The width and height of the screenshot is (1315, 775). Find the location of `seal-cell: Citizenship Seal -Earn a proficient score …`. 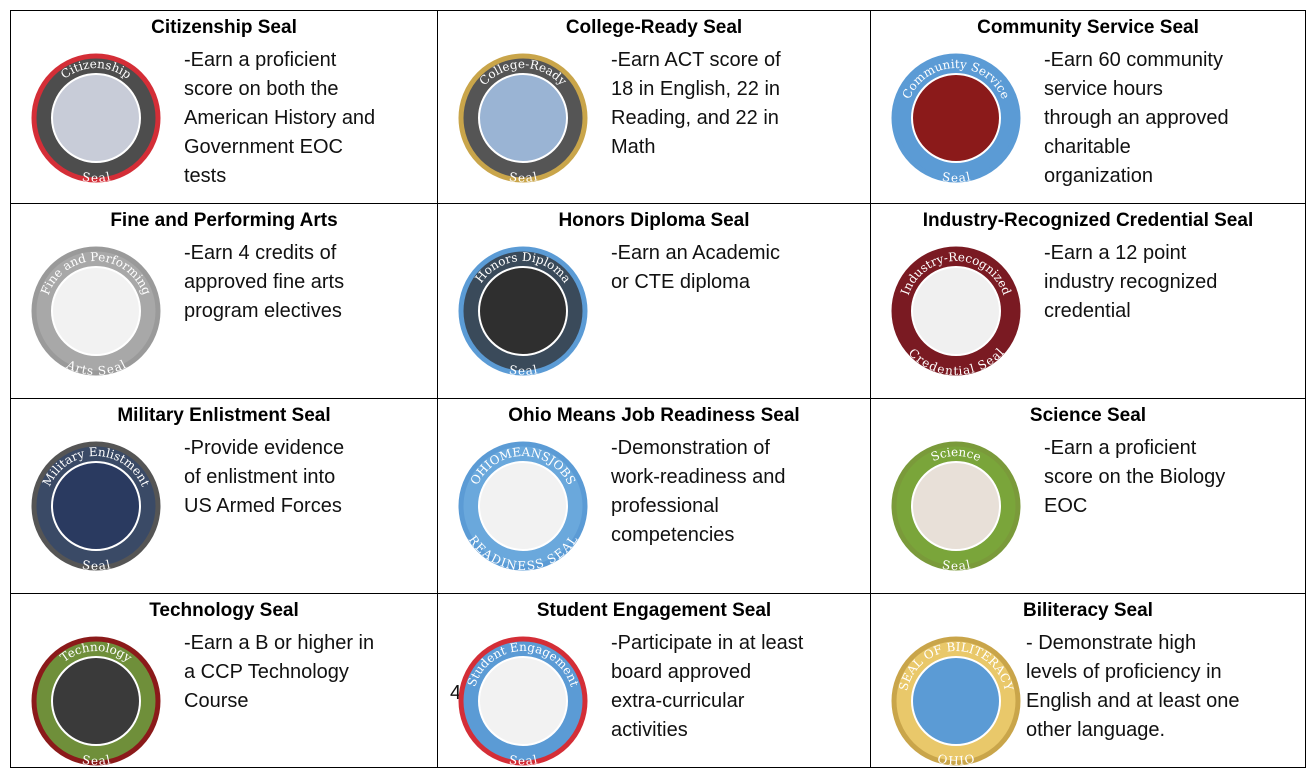

seal-cell: Citizenship Seal -Earn a proficient score … is located at coordinates (224, 107).